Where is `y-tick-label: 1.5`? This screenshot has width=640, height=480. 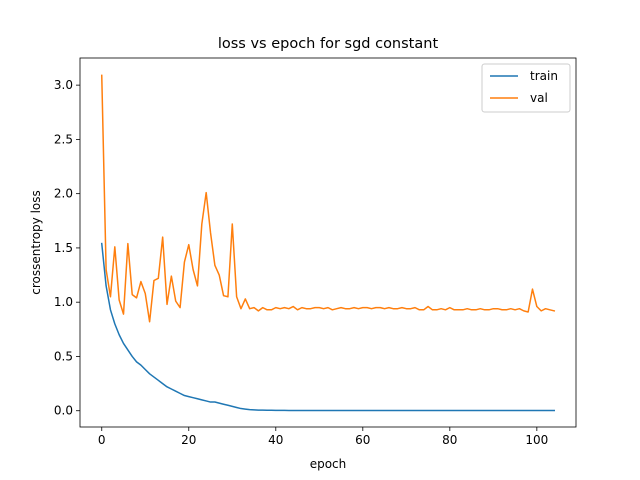 y-tick-label: 1.5 is located at coordinates (63, 248).